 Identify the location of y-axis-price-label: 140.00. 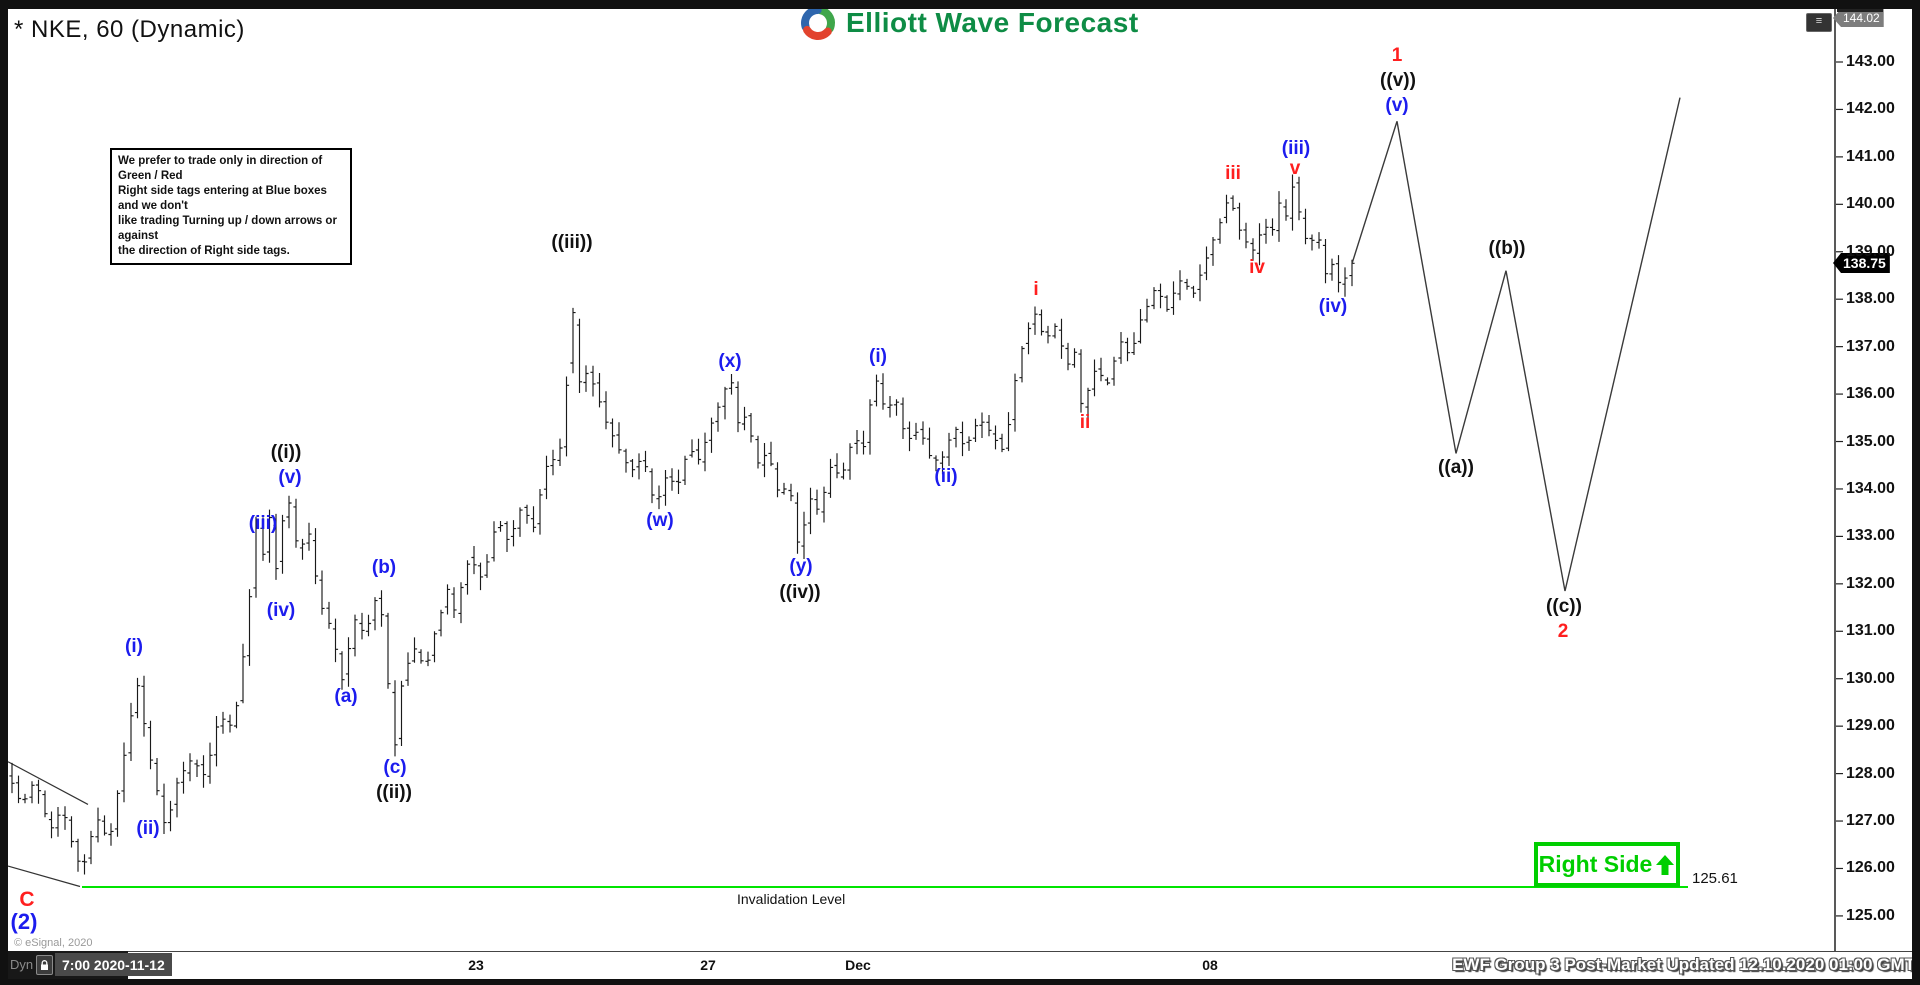
(1870, 204).